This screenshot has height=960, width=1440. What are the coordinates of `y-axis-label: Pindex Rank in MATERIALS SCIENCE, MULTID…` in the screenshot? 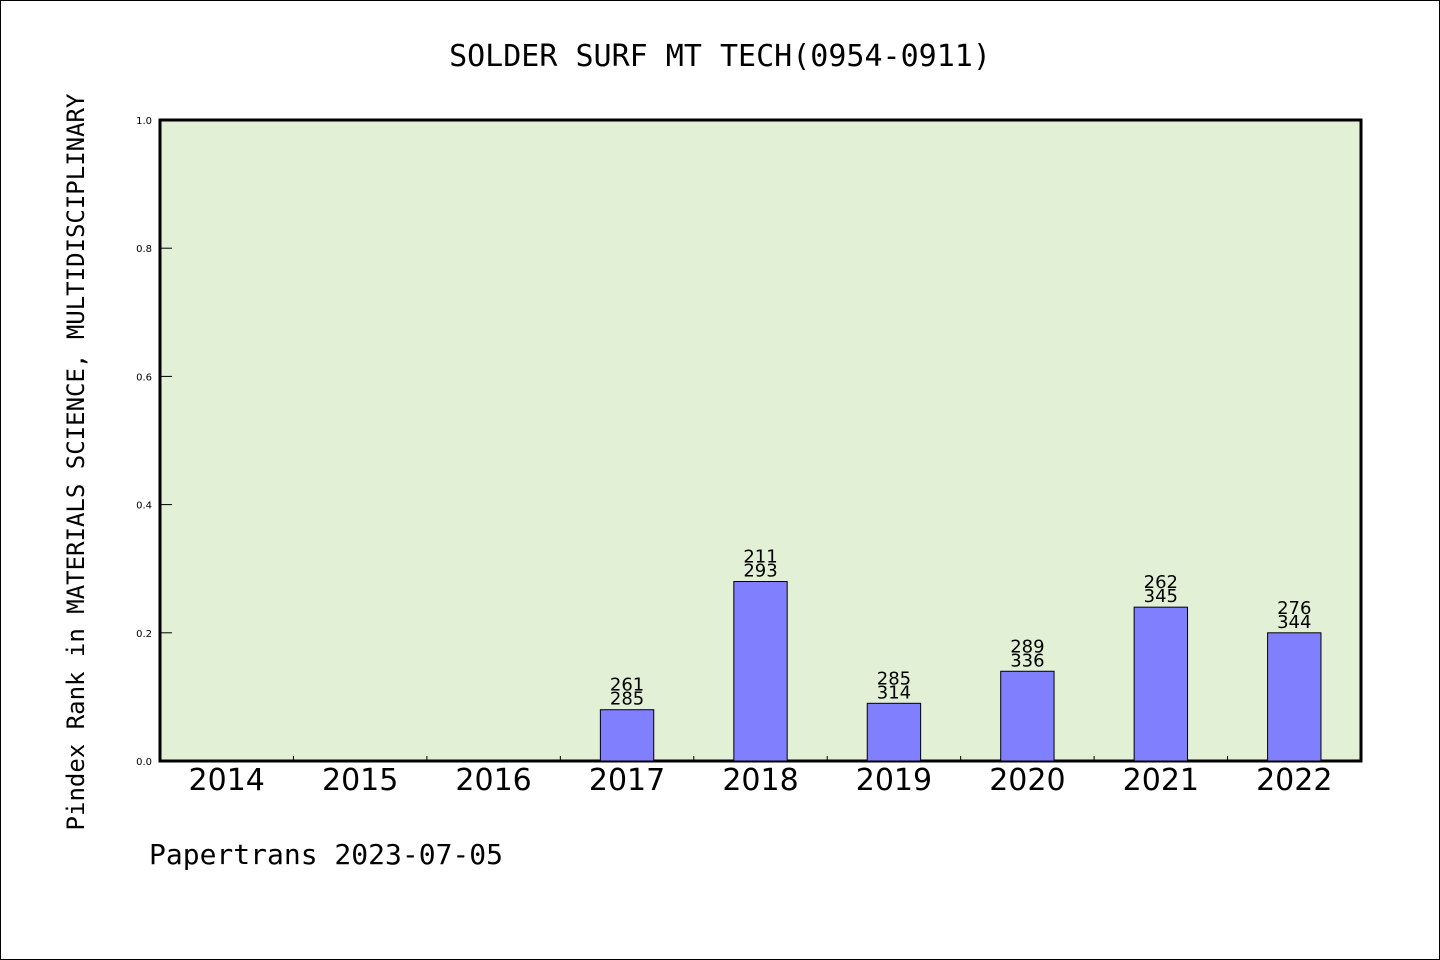 It's located at (76, 461).